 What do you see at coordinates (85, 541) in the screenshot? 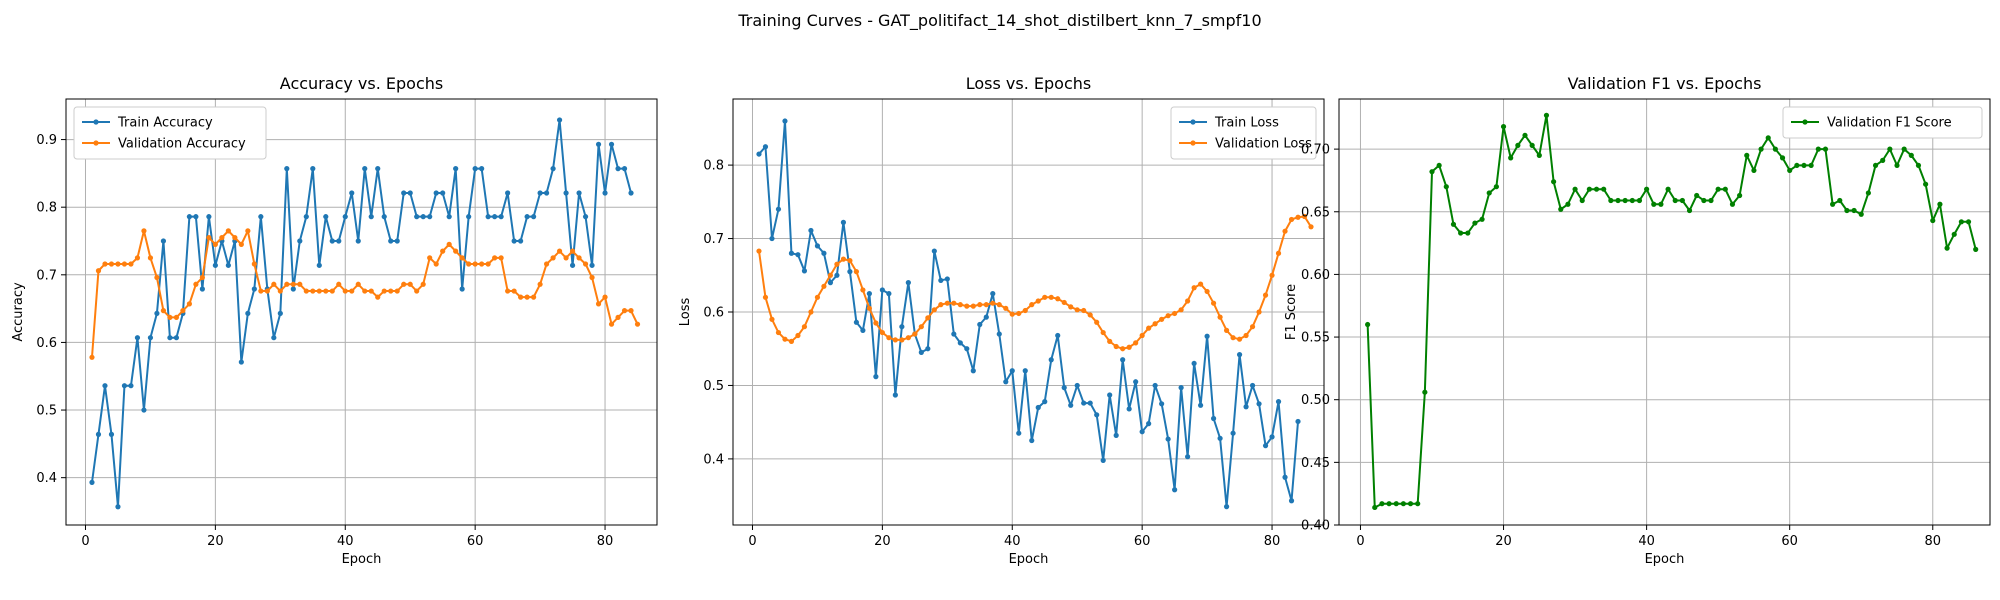
I see `accuracy-x-tick-label: 0` at bounding box center [85, 541].